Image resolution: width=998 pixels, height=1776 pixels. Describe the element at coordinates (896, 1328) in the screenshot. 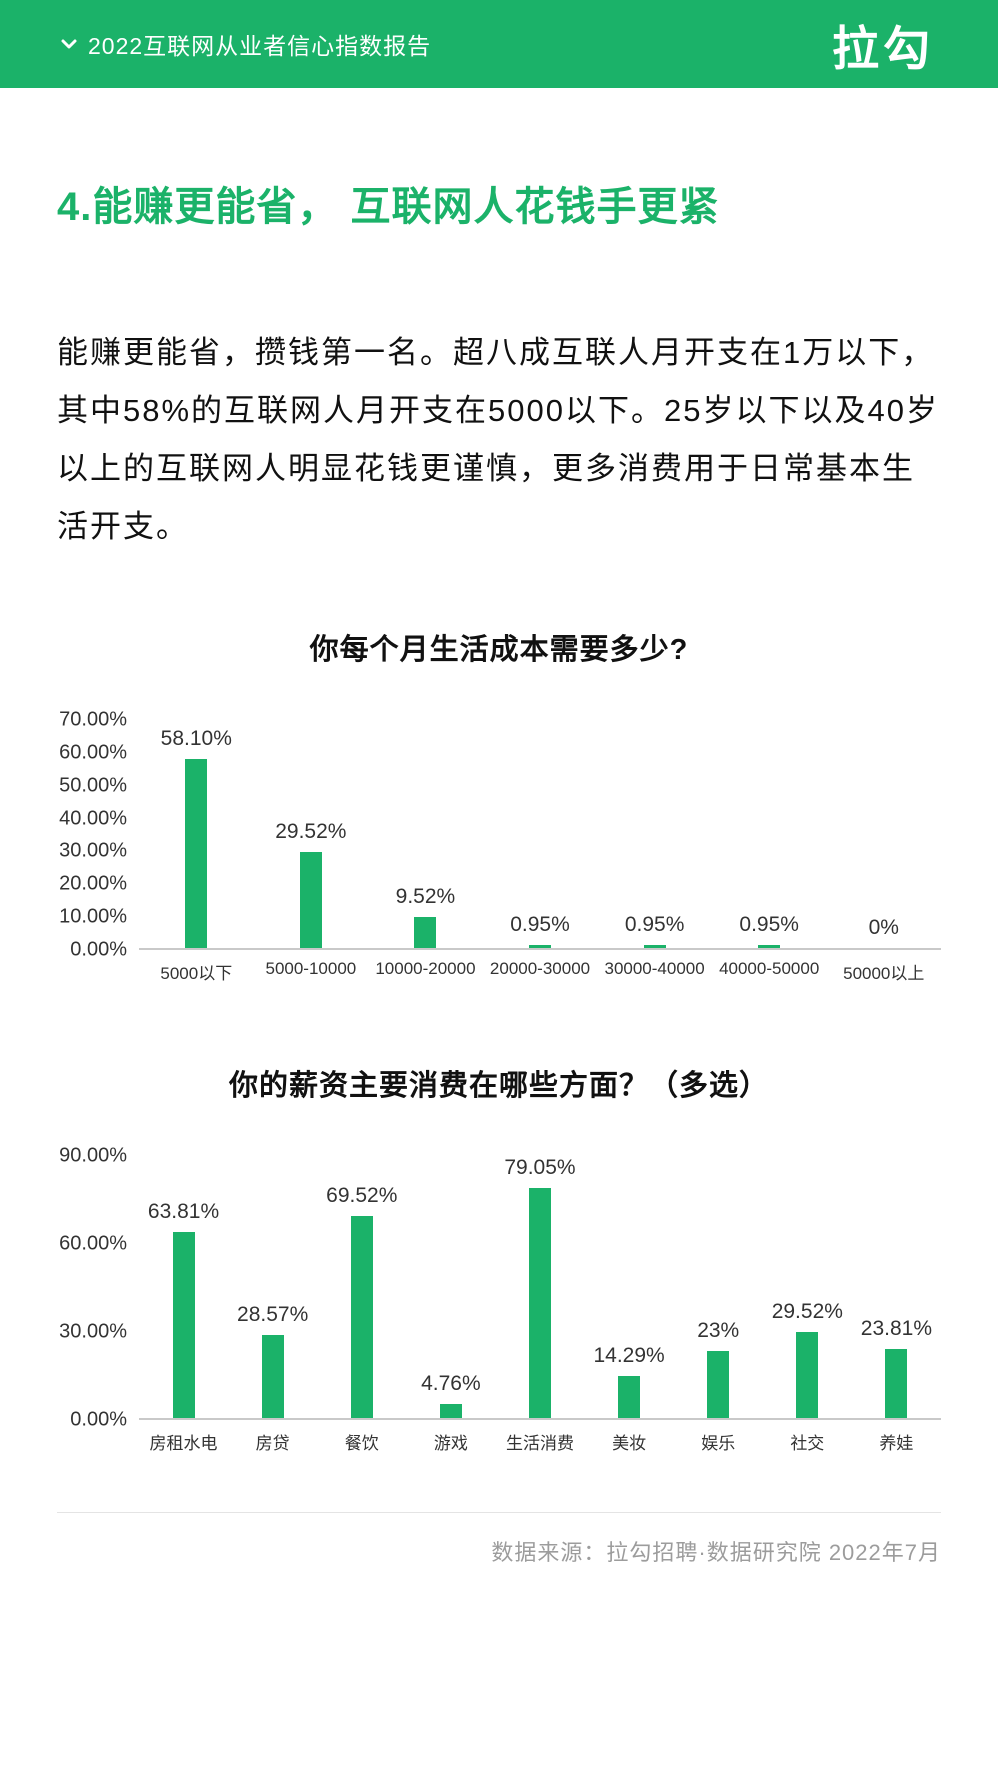

I see `bar-value-label: 23.81%` at that location.